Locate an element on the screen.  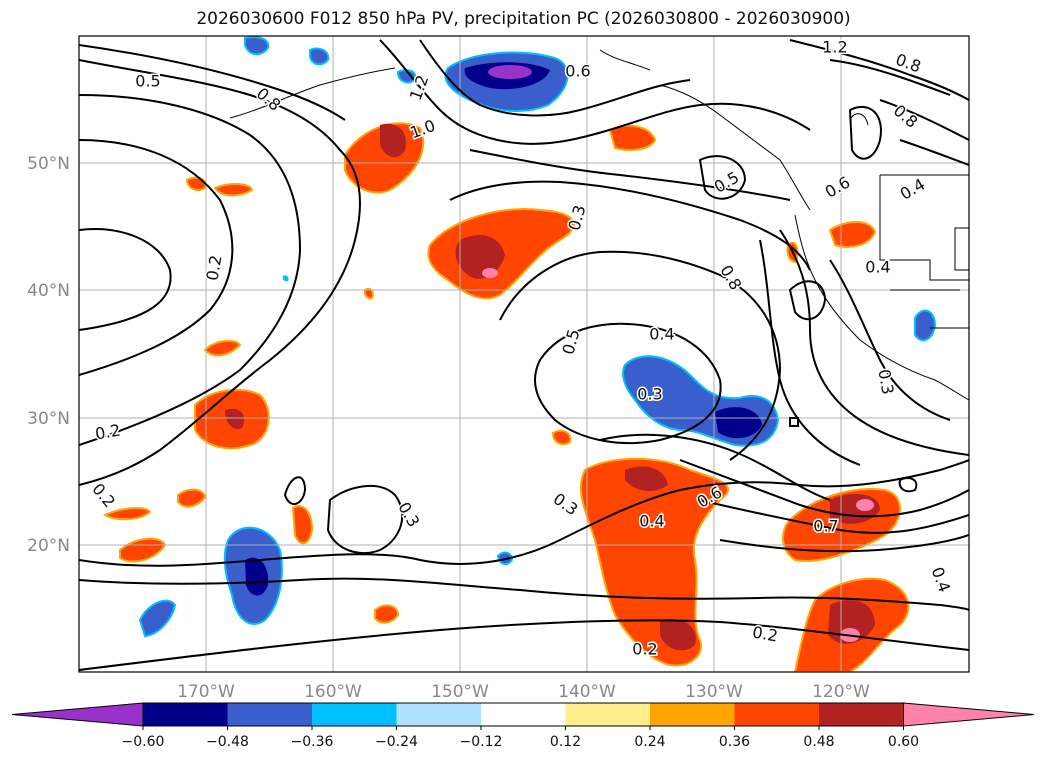
colorbar-outline is located at coordinates (523, 714).